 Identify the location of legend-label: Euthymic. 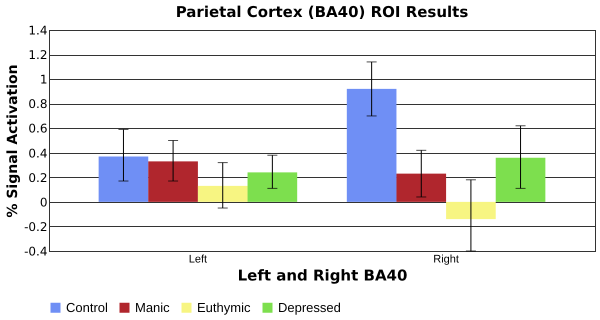
(224, 307).